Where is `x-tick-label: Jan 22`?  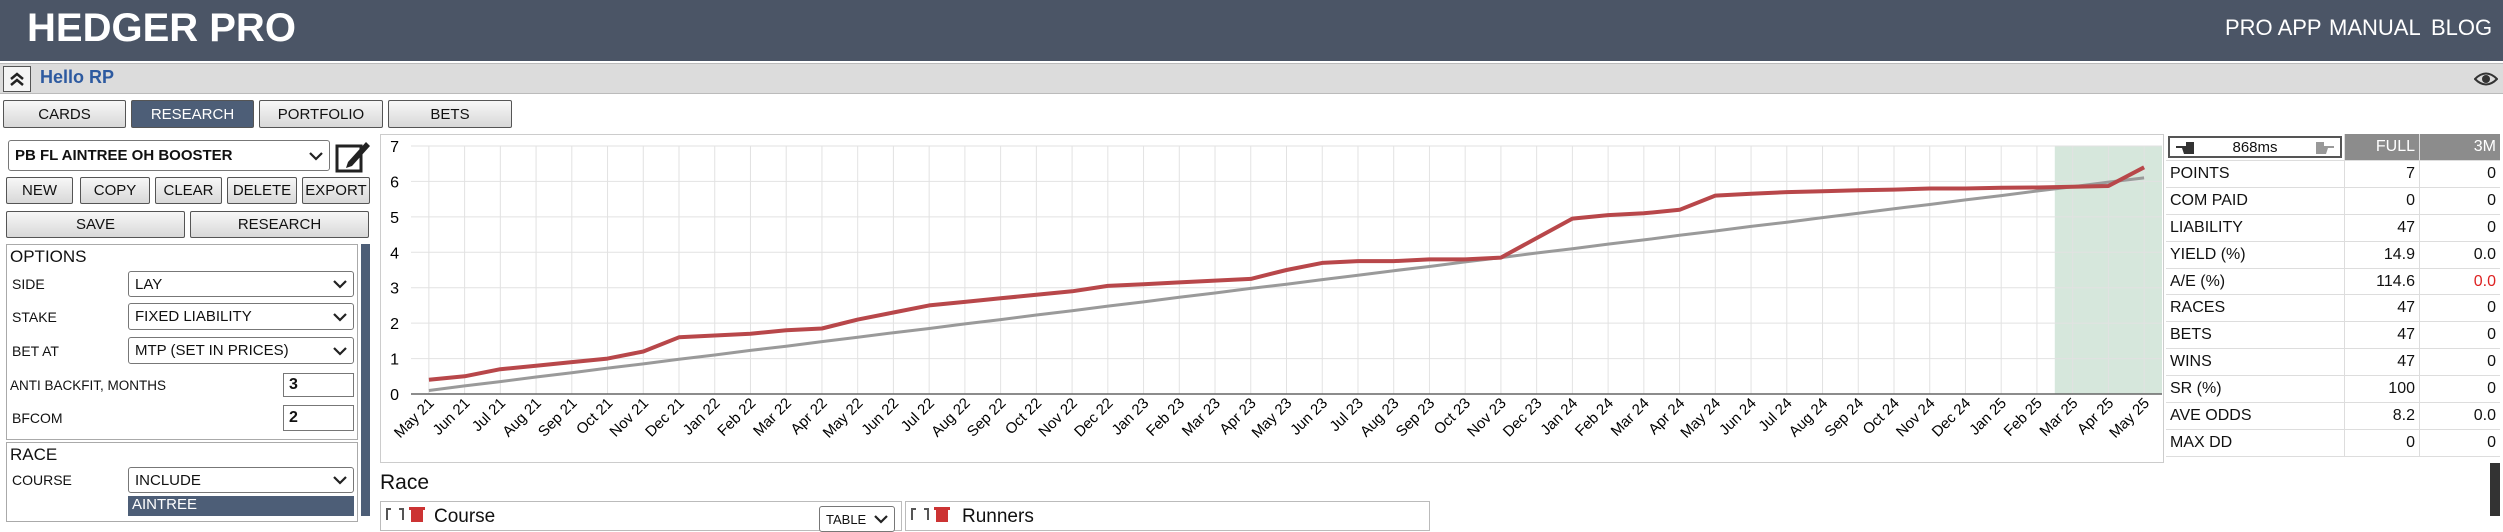 x-tick-label: Jan 22 is located at coordinates (702, 417).